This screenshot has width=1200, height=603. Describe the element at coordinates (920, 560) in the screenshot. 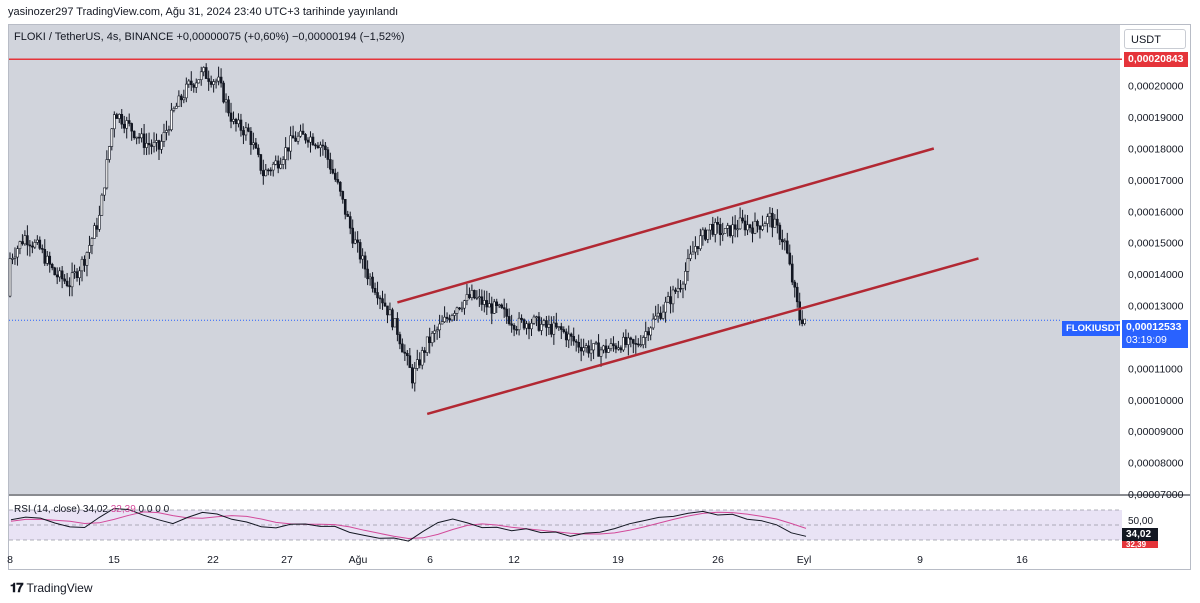

I see `time-axis-label: 9` at that location.